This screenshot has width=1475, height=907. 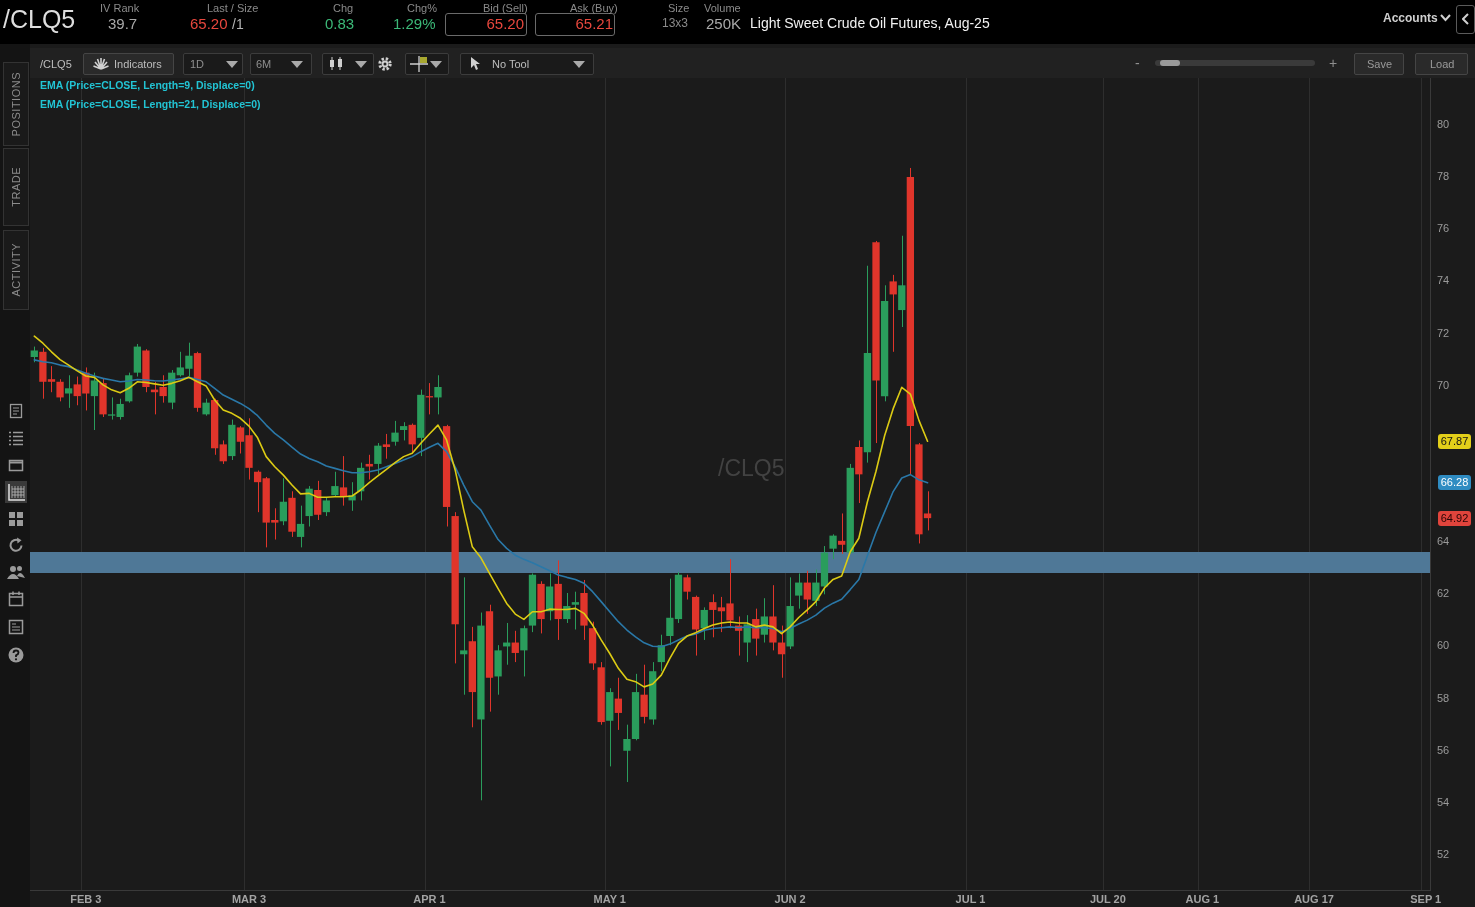 I want to click on x-tick-label: MAR 3, so click(x=249, y=898).